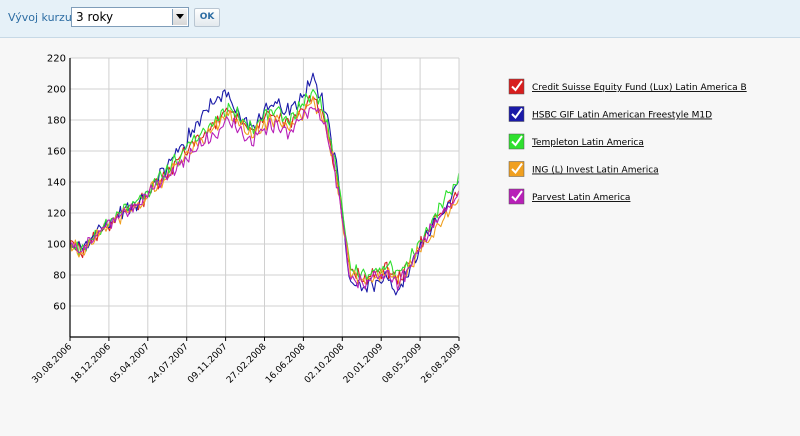 This screenshot has height=436, width=800. Describe the element at coordinates (59, 307) in the screenshot. I see `y-tick-label: 60` at that location.